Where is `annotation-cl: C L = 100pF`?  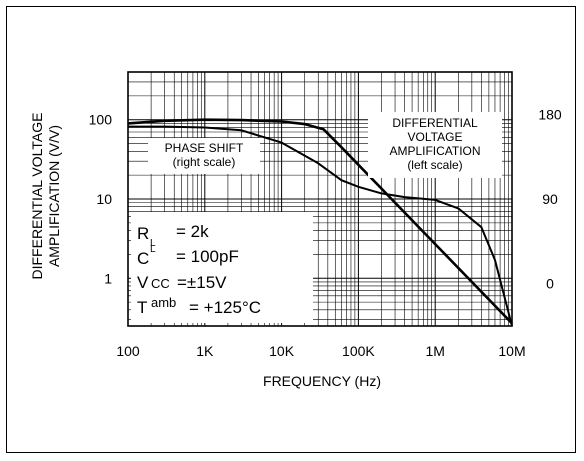 annotation-cl: C L = 100pF is located at coordinates (188, 256).